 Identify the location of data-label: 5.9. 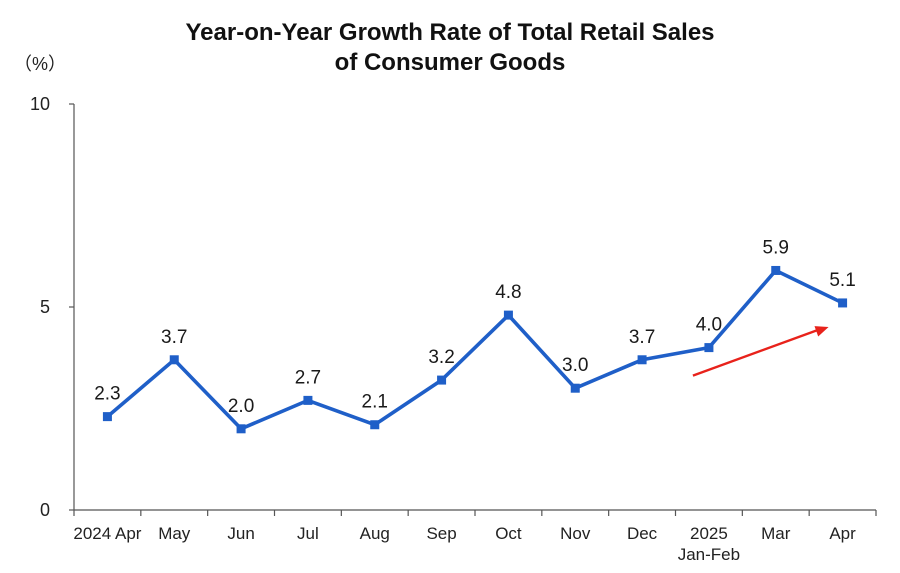
(776, 247).